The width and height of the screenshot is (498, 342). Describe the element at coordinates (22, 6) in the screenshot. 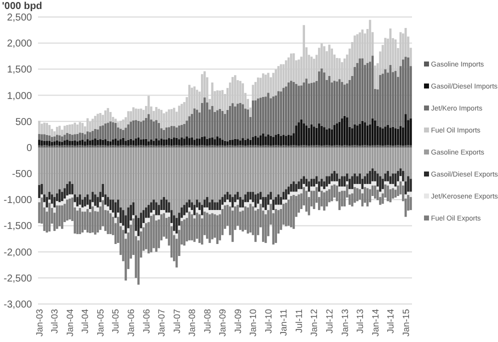

I see `y-axis-title: '000 bpd` at that location.